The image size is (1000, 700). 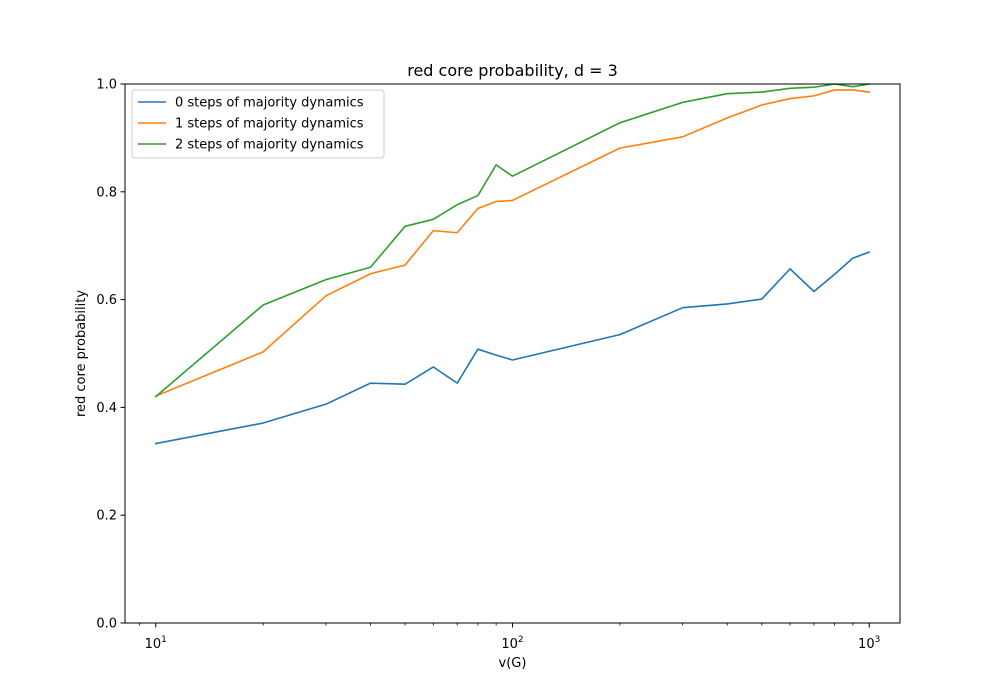 What do you see at coordinates (106, 408) in the screenshot?
I see `y-tick-label: 0.4` at bounding box center [106, 408].